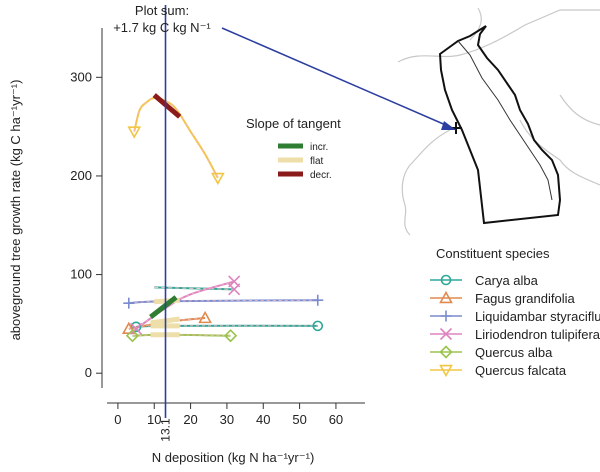 The image size is (600, 472). What do you see at coordinates (190, 419) in the screenshot?
I see `x-tick-label: 20` at bounding box center [190, 419].